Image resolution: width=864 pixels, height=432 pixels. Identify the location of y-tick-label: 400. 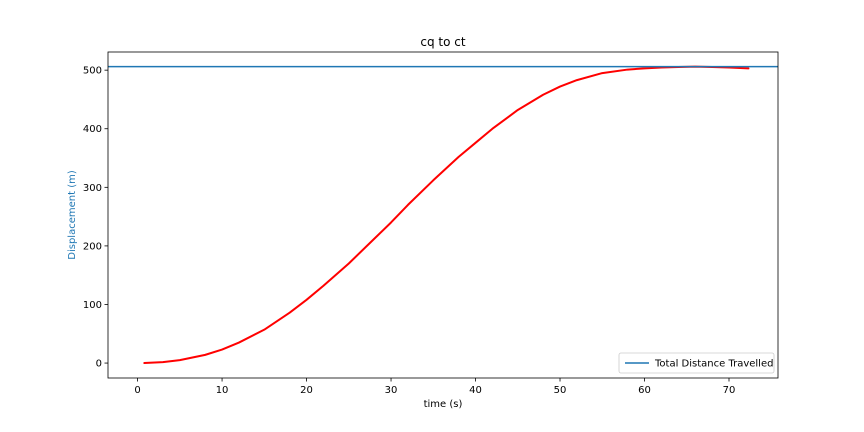
(92, 129).